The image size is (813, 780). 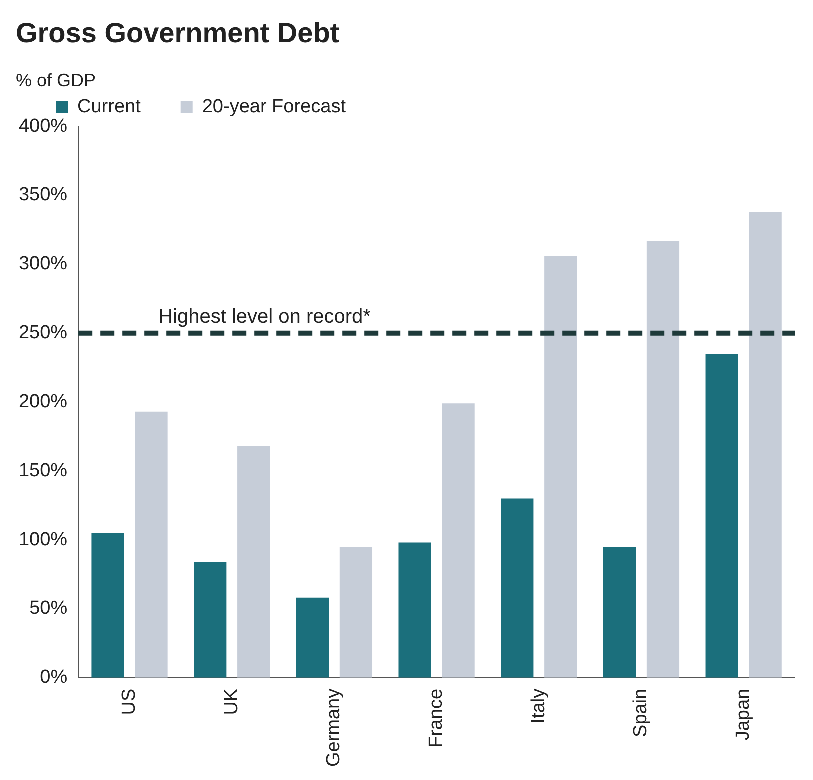 What do you see at coordinates (43, 539) in the screenshot?
I see `y-tick-label: 100%` at bounding box center [43, 539].